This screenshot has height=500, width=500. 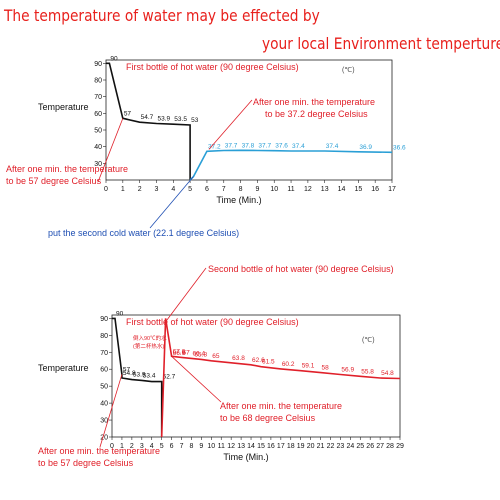 I want to click on x-tick-label: 8, so click(x=241, y=189).